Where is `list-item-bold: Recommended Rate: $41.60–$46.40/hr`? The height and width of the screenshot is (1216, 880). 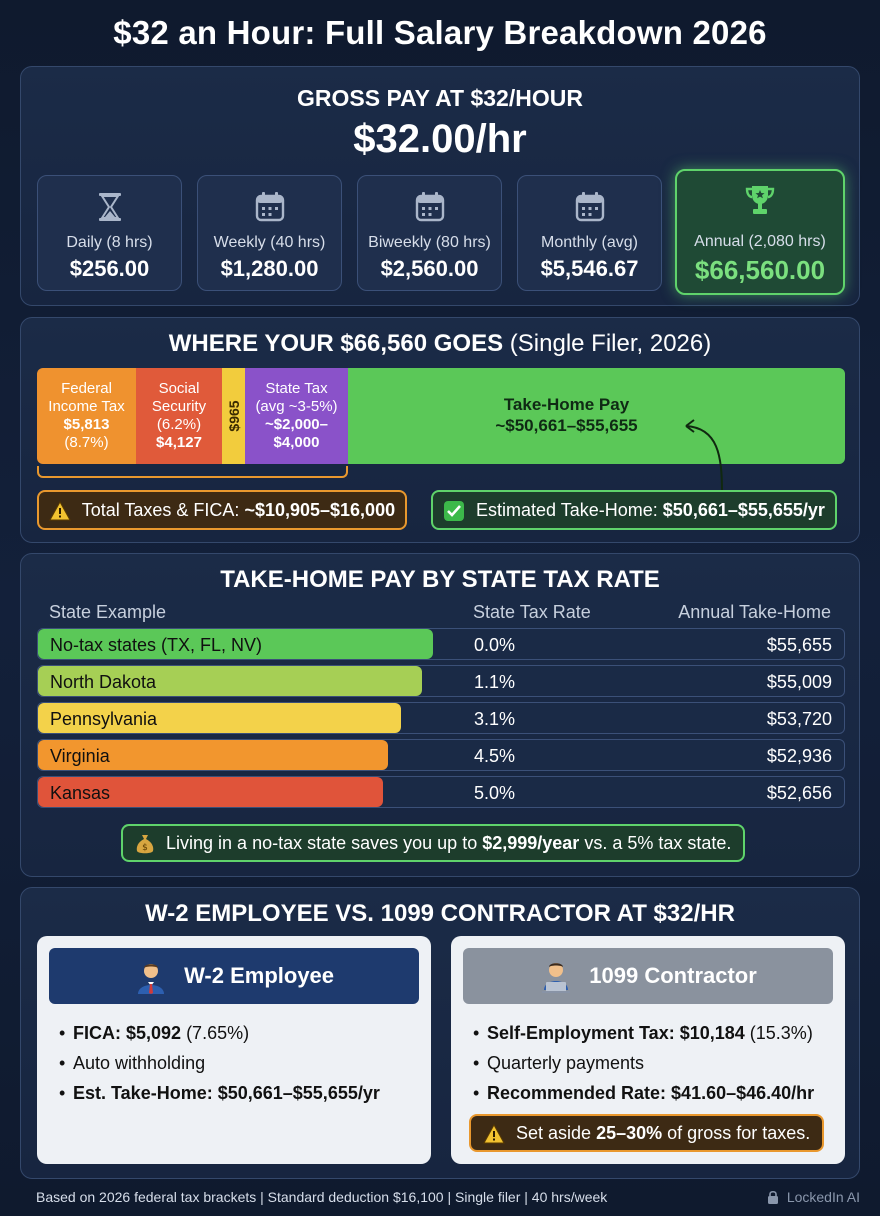
list-item-bold: Recommended Rate: $41.60–$46.40/hr is located at coordinates (651, 1093).